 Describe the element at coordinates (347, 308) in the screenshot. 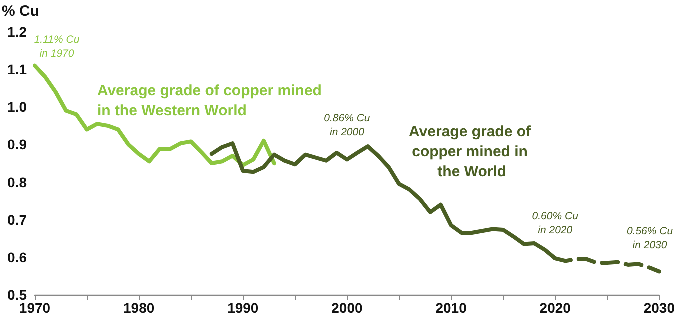

I see `x-tick-label: 2000` at that location.